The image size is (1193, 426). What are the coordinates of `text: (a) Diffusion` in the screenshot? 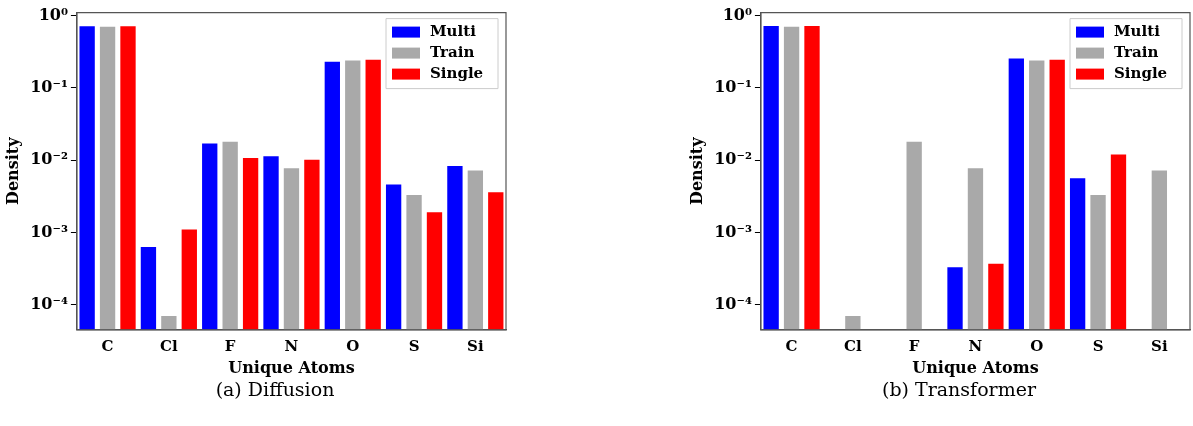 It's located at (275, 389).